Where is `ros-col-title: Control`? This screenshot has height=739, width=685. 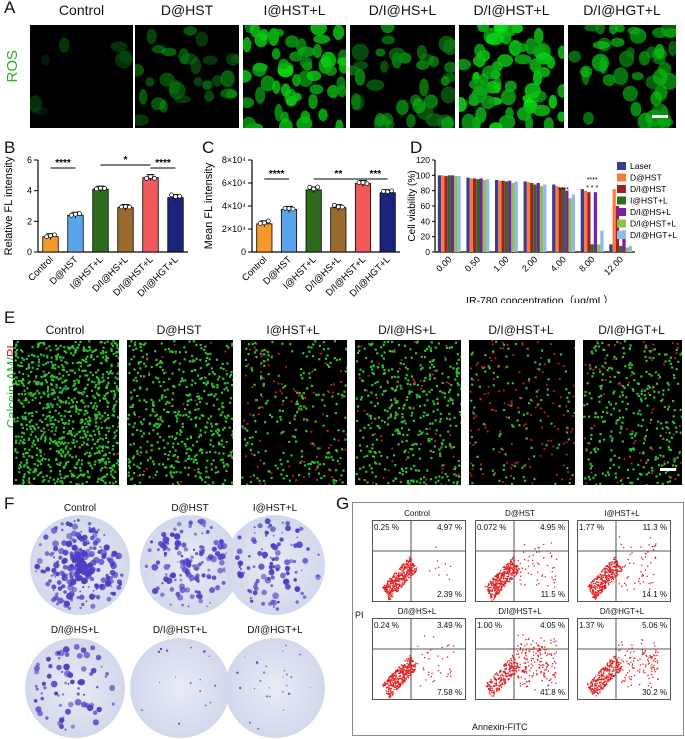
ros-col-title: Control is located at coordinates (81, 10).